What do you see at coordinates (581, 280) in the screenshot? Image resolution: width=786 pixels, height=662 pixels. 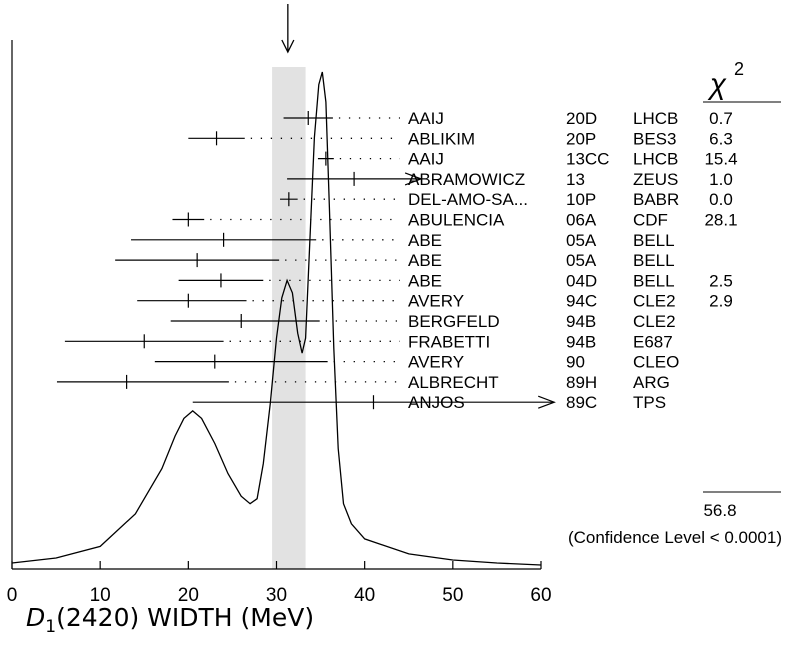 I see `reference-label: 04D` at bounding box center [581, 280].